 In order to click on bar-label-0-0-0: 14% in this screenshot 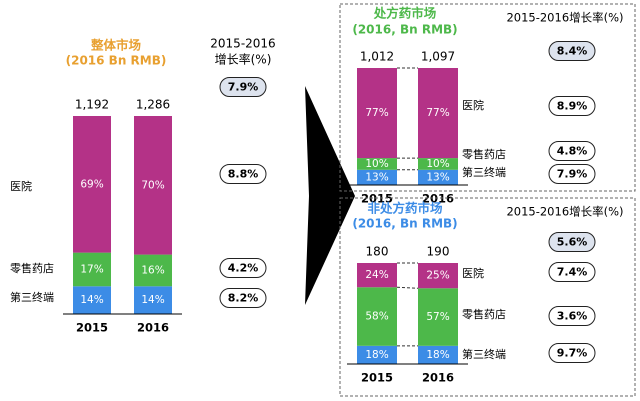, I will do `click(91, 300)`.